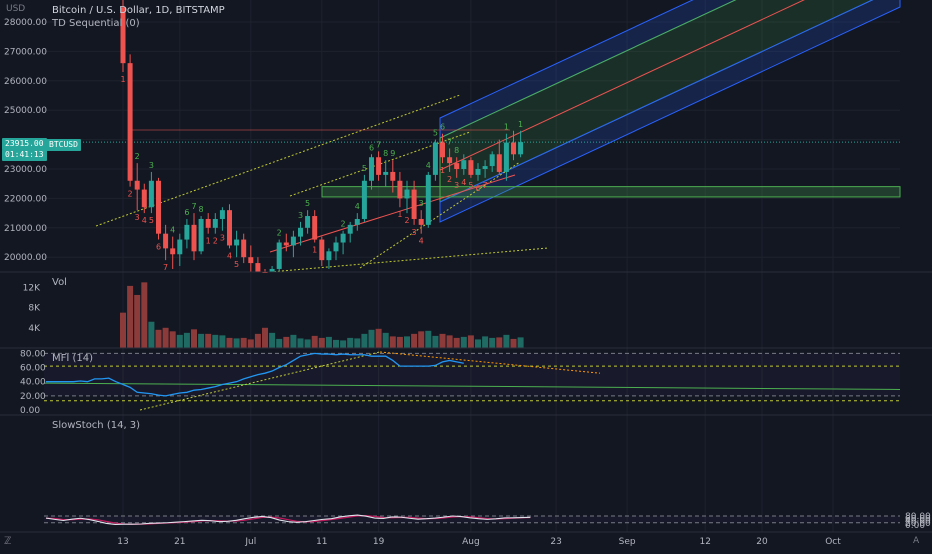  Describe the element at coordinates (30, 411) in the screenshot. I see `mfi-tick-label: 0.00` at that location.